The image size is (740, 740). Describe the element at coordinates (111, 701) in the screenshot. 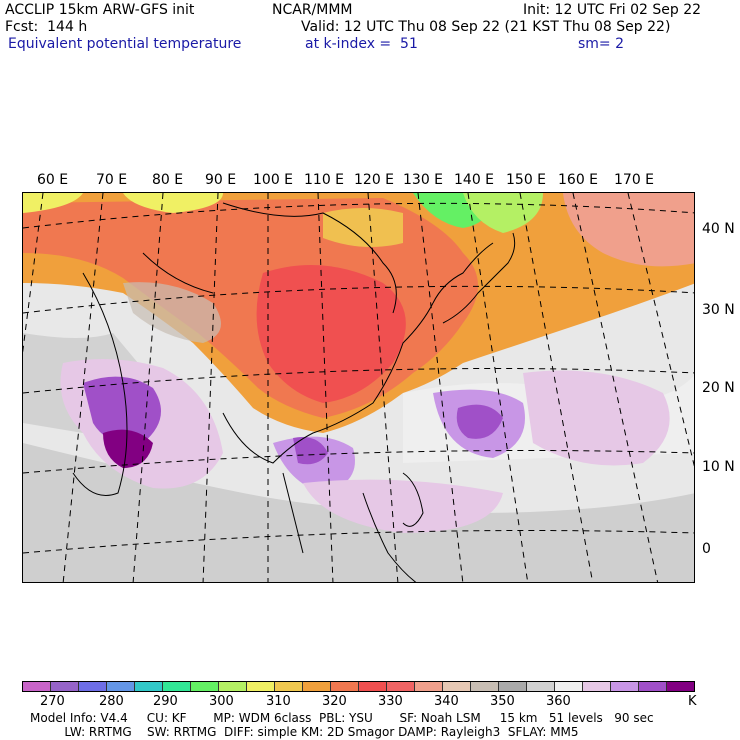

I see `colorbar-tick: 280` at that location.